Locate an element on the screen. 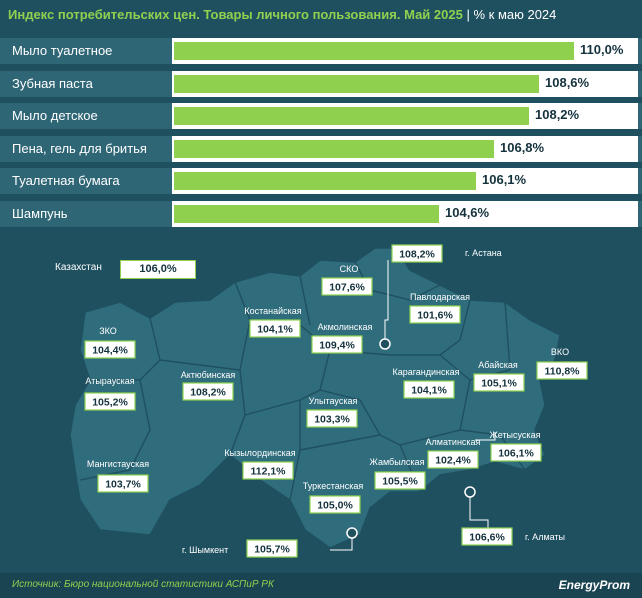 This screenshot has height=598, width=642. region-label: СКО 107,6% is located at coordinates (347, 280).